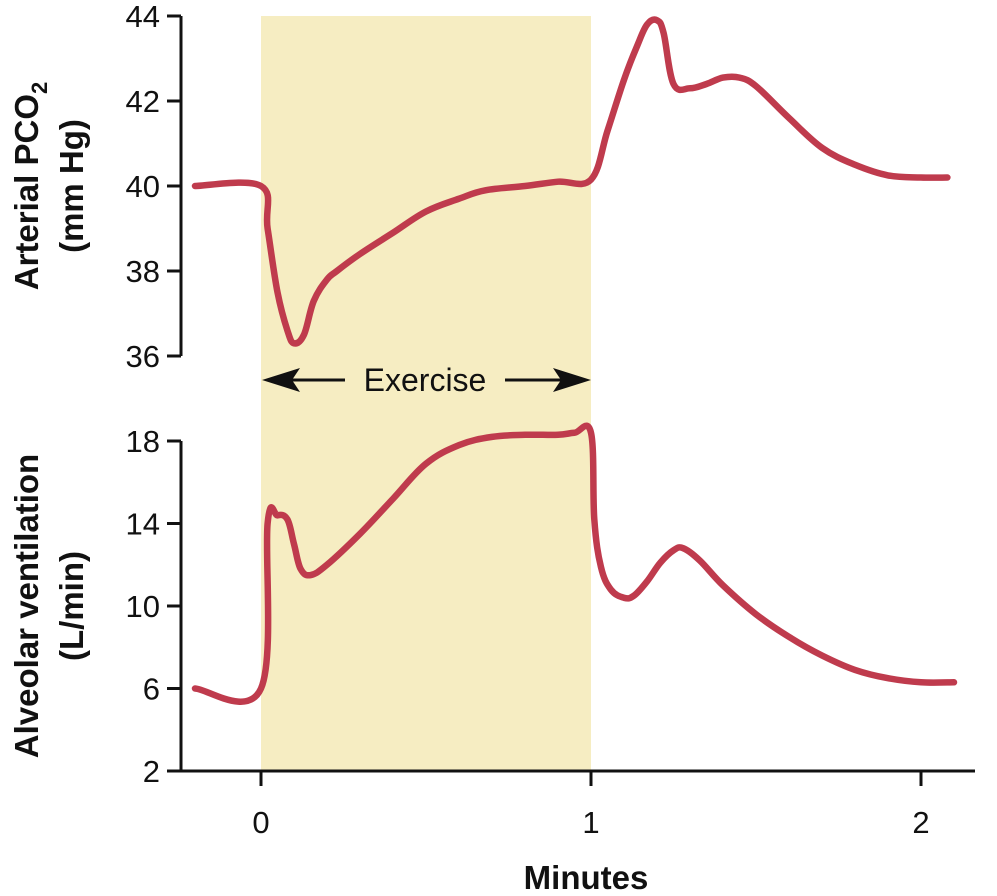  I want to click on top-y-tick-label: 44, so click(143, 17).